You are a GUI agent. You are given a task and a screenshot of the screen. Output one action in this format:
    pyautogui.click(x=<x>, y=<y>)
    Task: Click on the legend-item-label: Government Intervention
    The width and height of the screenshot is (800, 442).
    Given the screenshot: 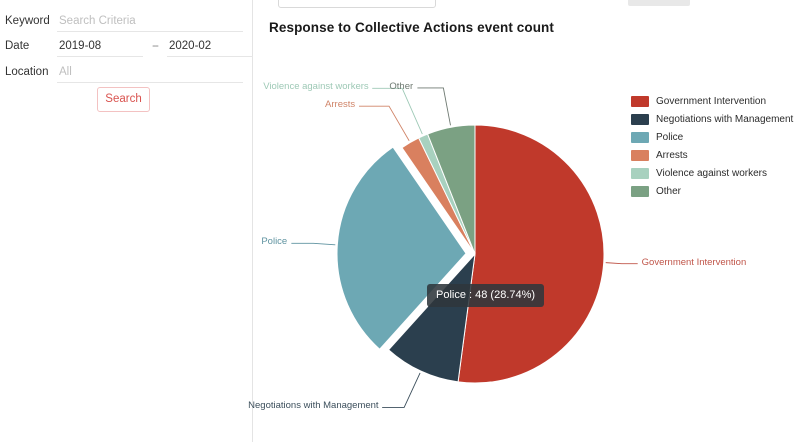 What is the action you would take?
    pyautogui.click(x=711, y=101)
    